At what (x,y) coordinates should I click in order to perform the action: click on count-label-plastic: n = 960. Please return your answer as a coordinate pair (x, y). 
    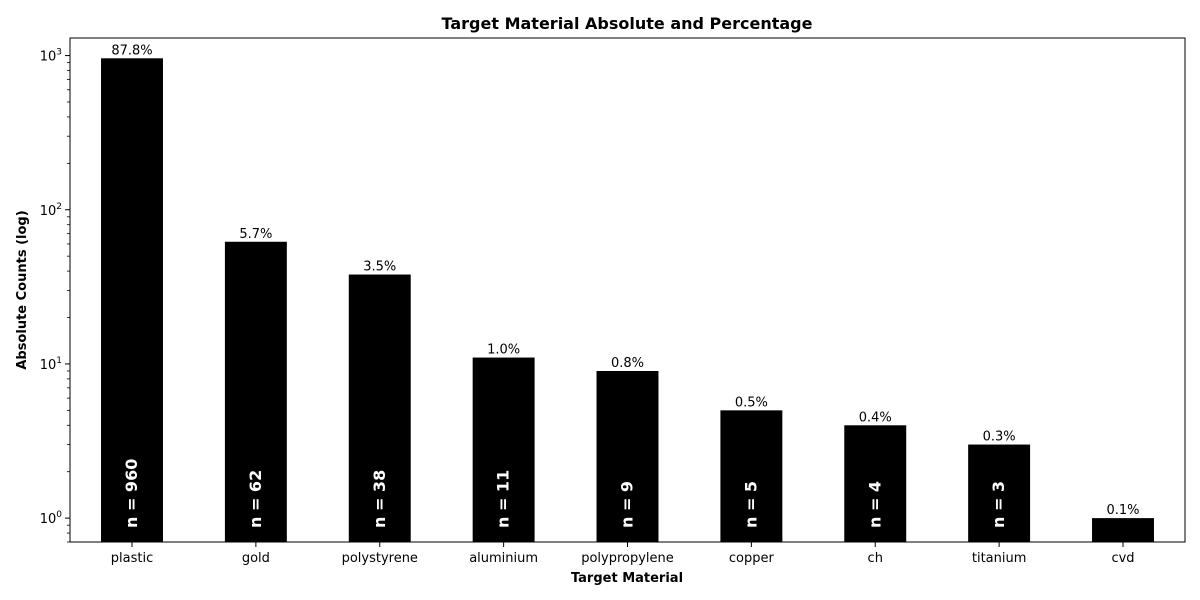
    Looking at the image, I should click on (131, 493).